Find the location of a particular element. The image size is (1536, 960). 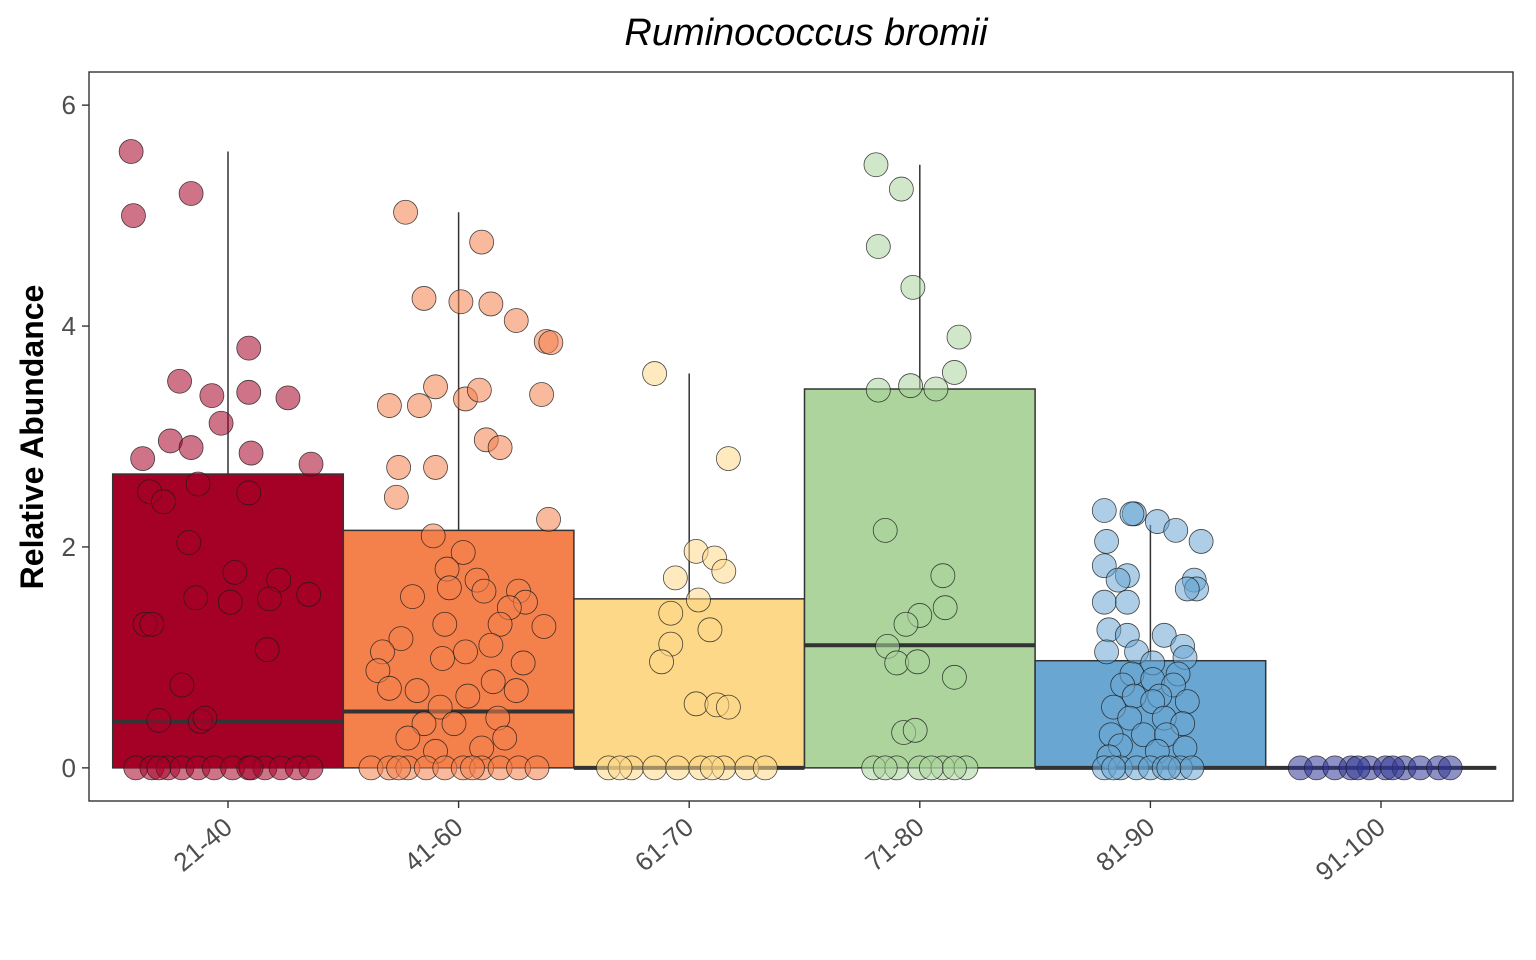

box-rect is located at coordinates (689, 683).